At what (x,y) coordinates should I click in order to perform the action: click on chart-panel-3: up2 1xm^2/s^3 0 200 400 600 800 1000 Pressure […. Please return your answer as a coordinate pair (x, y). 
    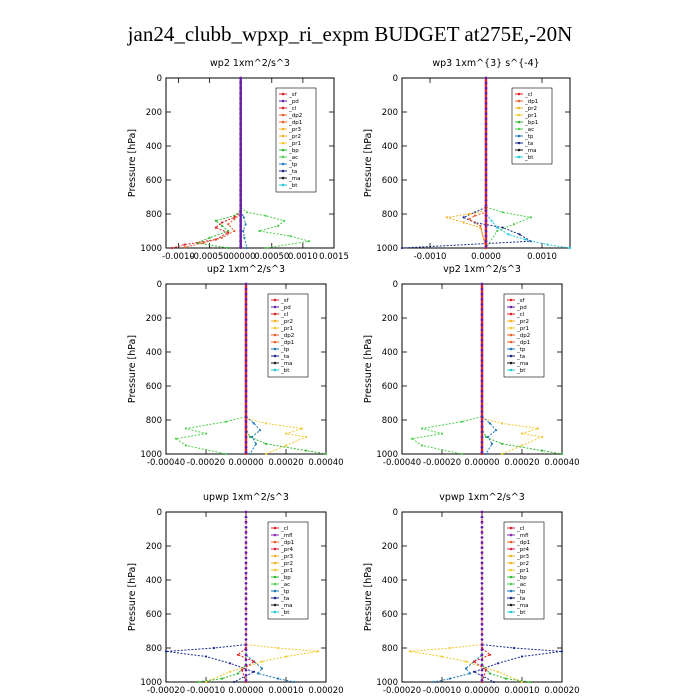
    Looking at the image, I should click on (235, 366).